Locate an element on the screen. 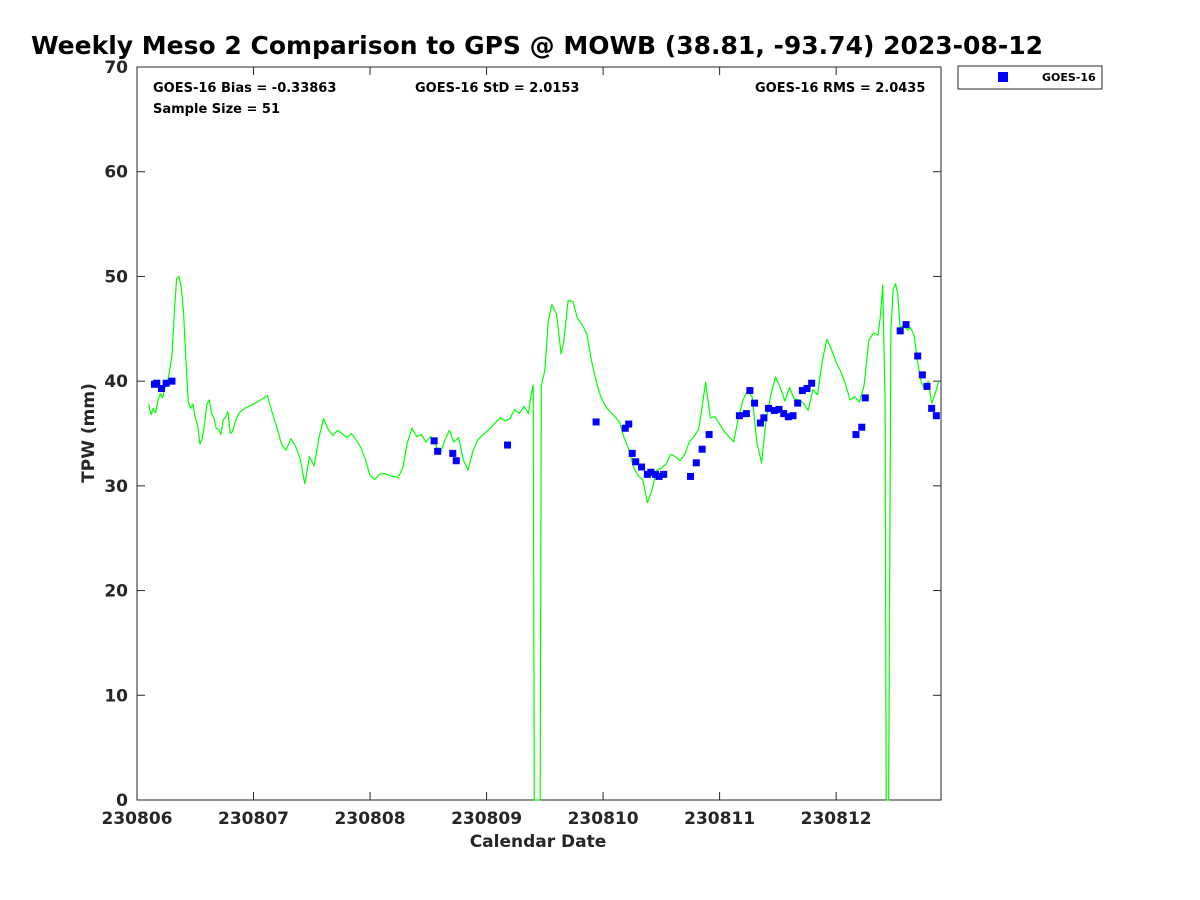 This screenshot has height=900, width=1200. legend-marker-goes16 is located at coordinates (1003, 77).